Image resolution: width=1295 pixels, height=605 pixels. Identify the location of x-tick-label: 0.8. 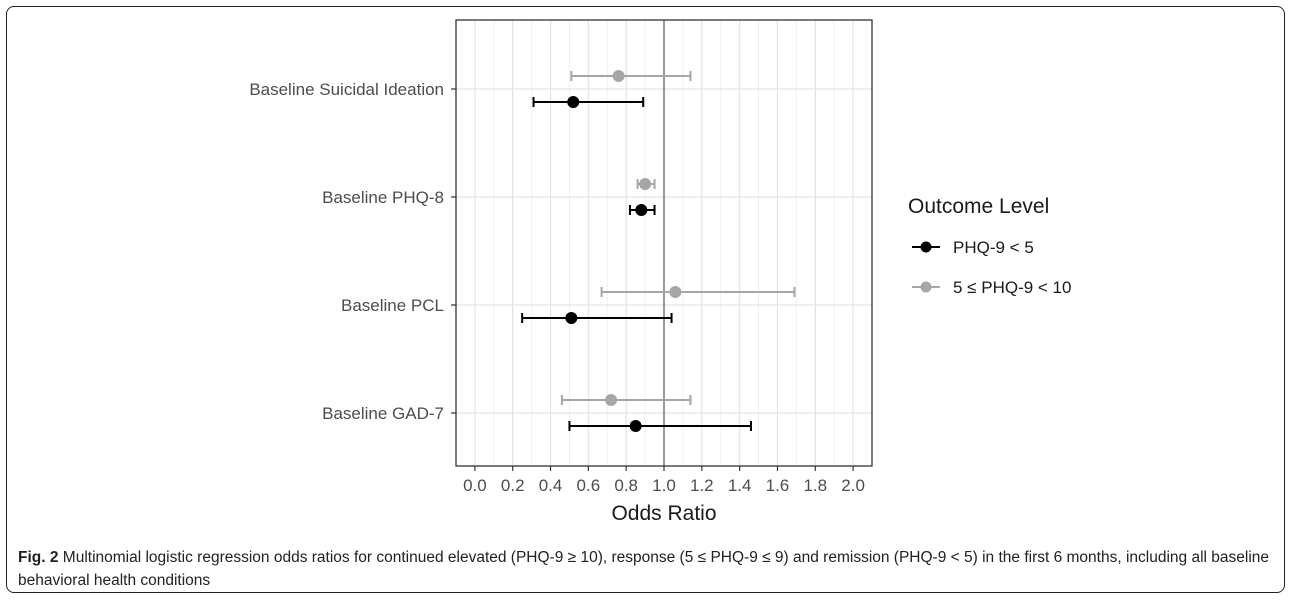
(626, 485).